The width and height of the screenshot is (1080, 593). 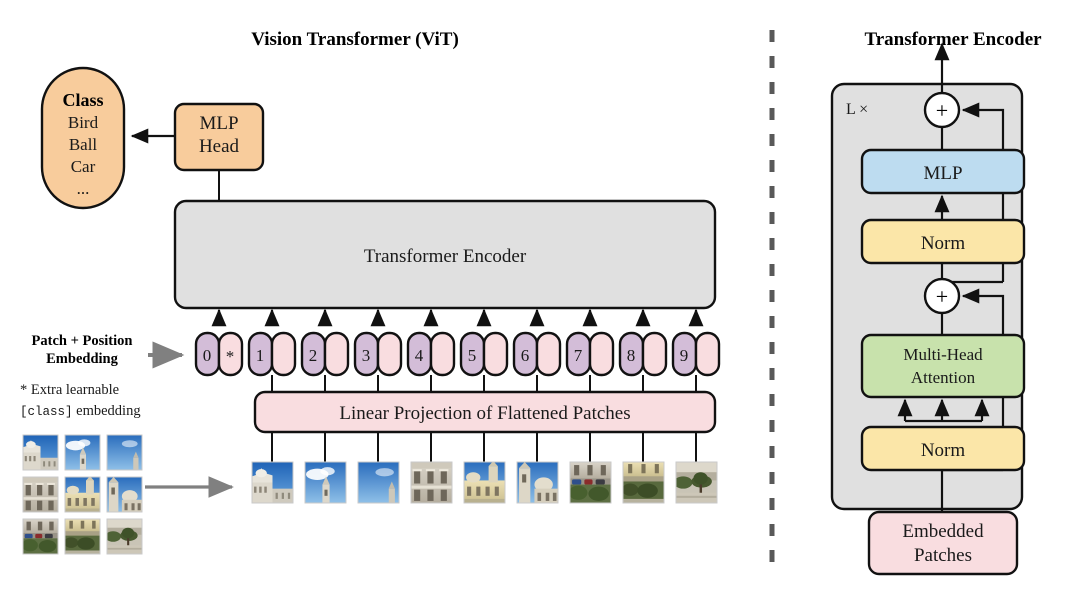 I want to click on token-6: 6, so click(x=537, y=354).